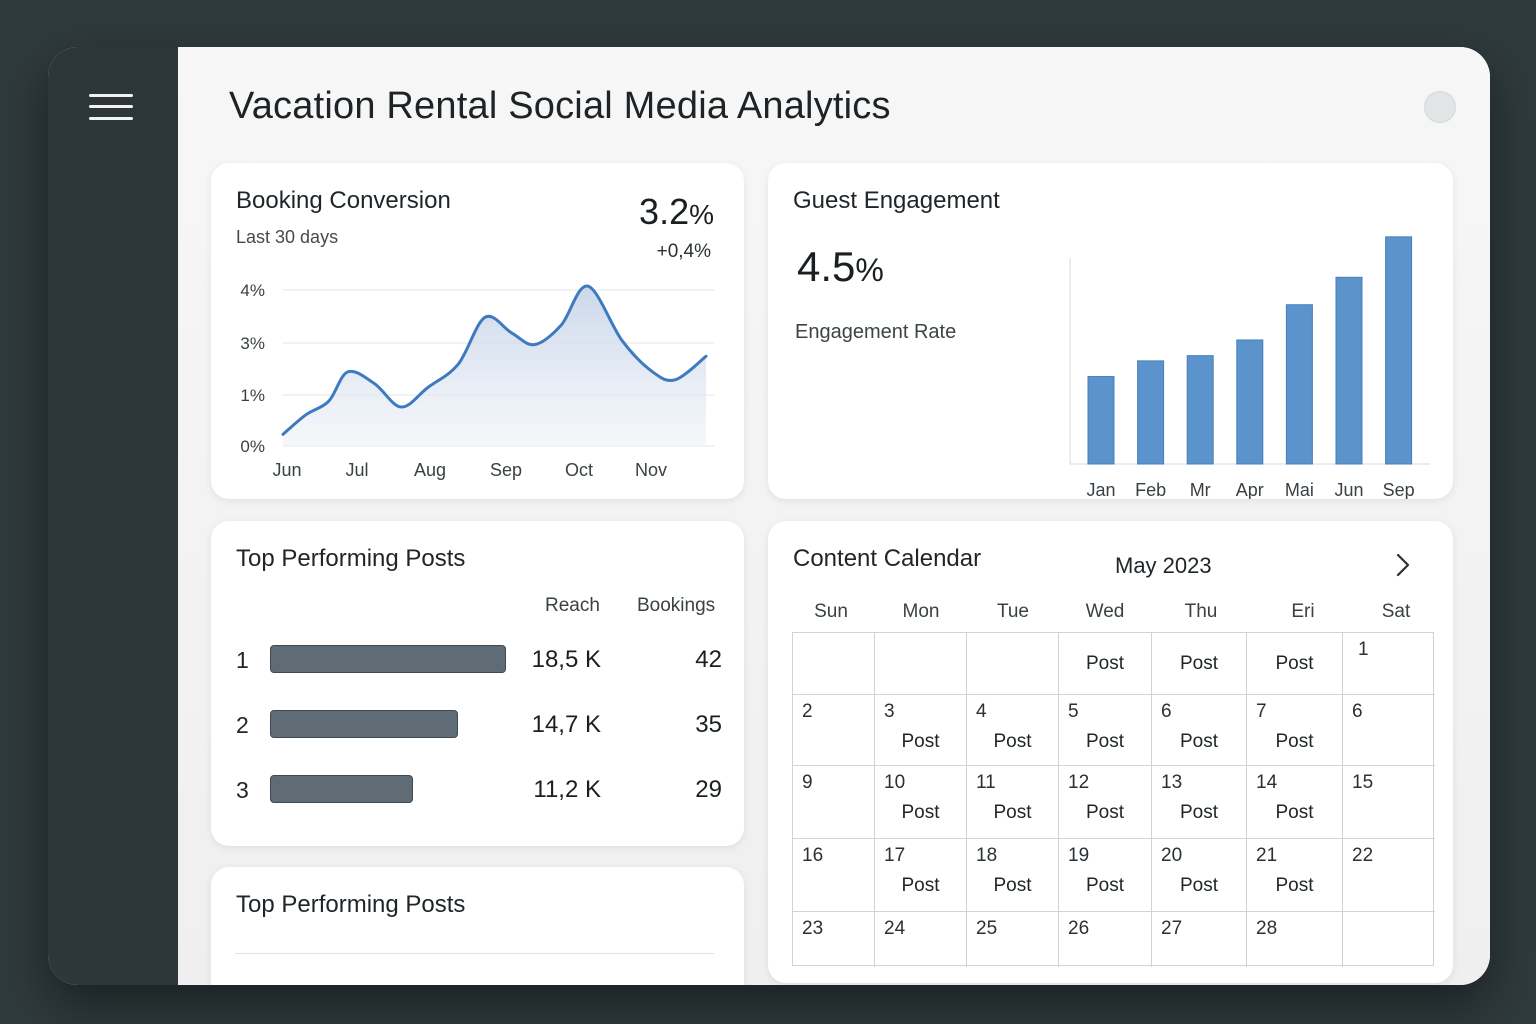 This screenshot has height=1024, width=1536. Describe the element at coordinates (834, 730) in the screenshot. I see `calendar-day-cell: 2` at that location.